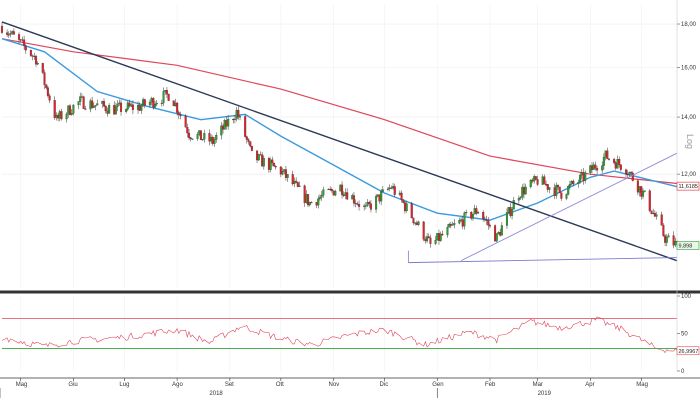 The width and height of the screenshot is (700, 400). Describe the element at coordinates (280, 385) in the screenshot. I see `month-label: Ott` at that location.